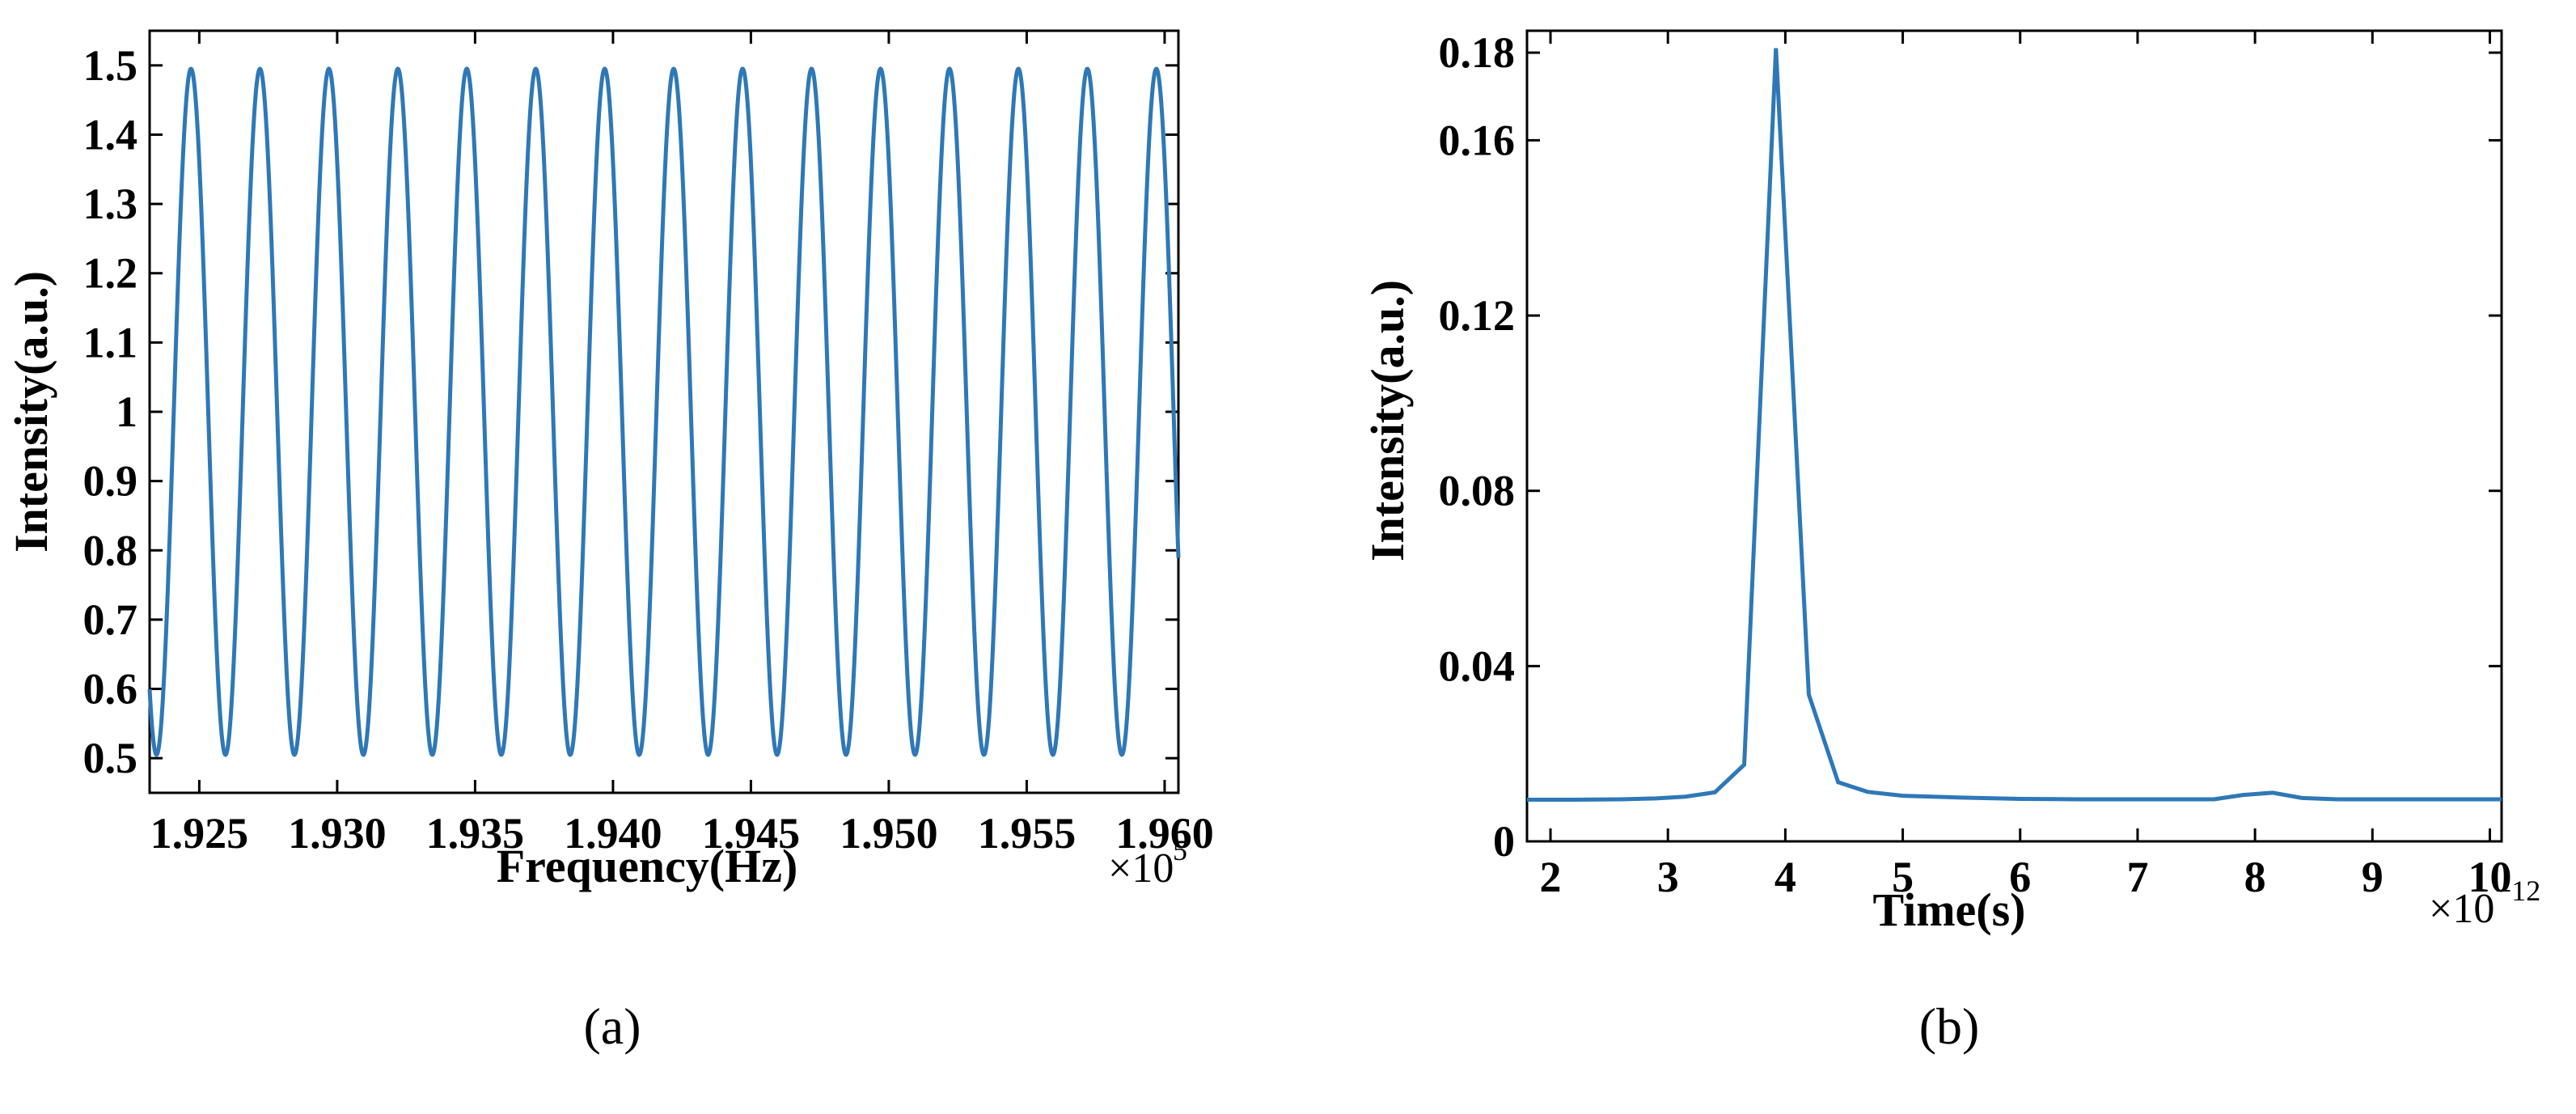 The width and height of the screenshot is (2576, 1114). Describe the element at coordinates (1668, 877) in the screenshot. I see `chart-b-x-tick-label: 3` at that location.